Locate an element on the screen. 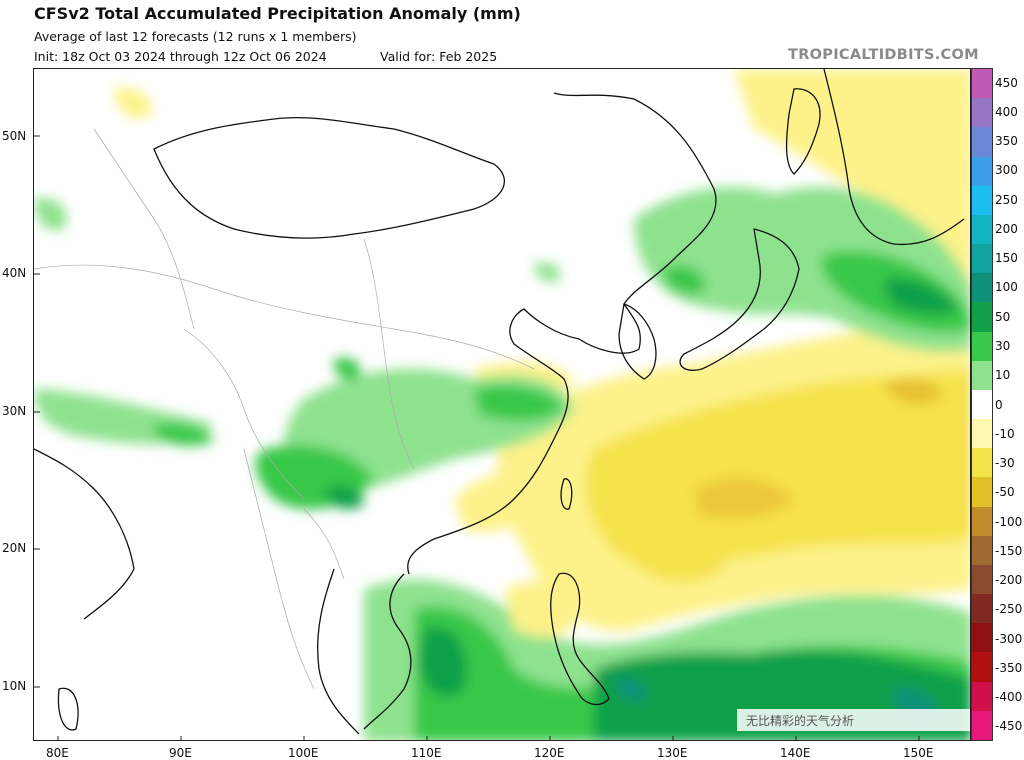 This screenshot has width=1024, height=760. colorbar-label: -250 is located at coordinates (1009, 609).